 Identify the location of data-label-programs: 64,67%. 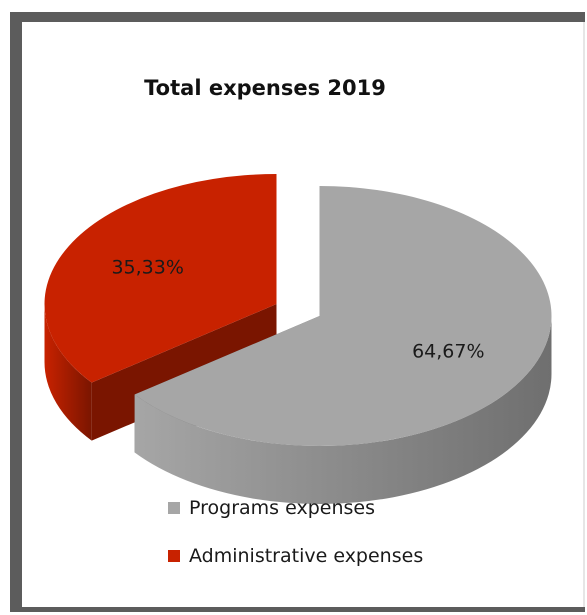
(448, 351).